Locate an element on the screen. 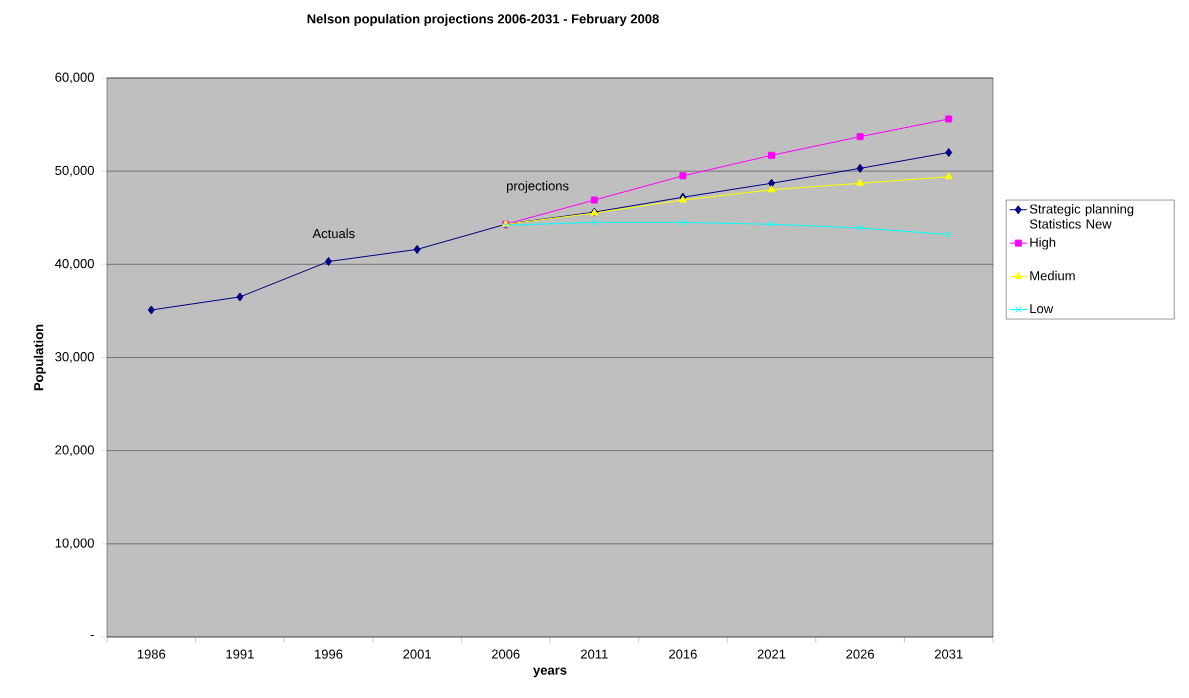  y-tick-label: 10,000 is located at coordinates (74, 544).